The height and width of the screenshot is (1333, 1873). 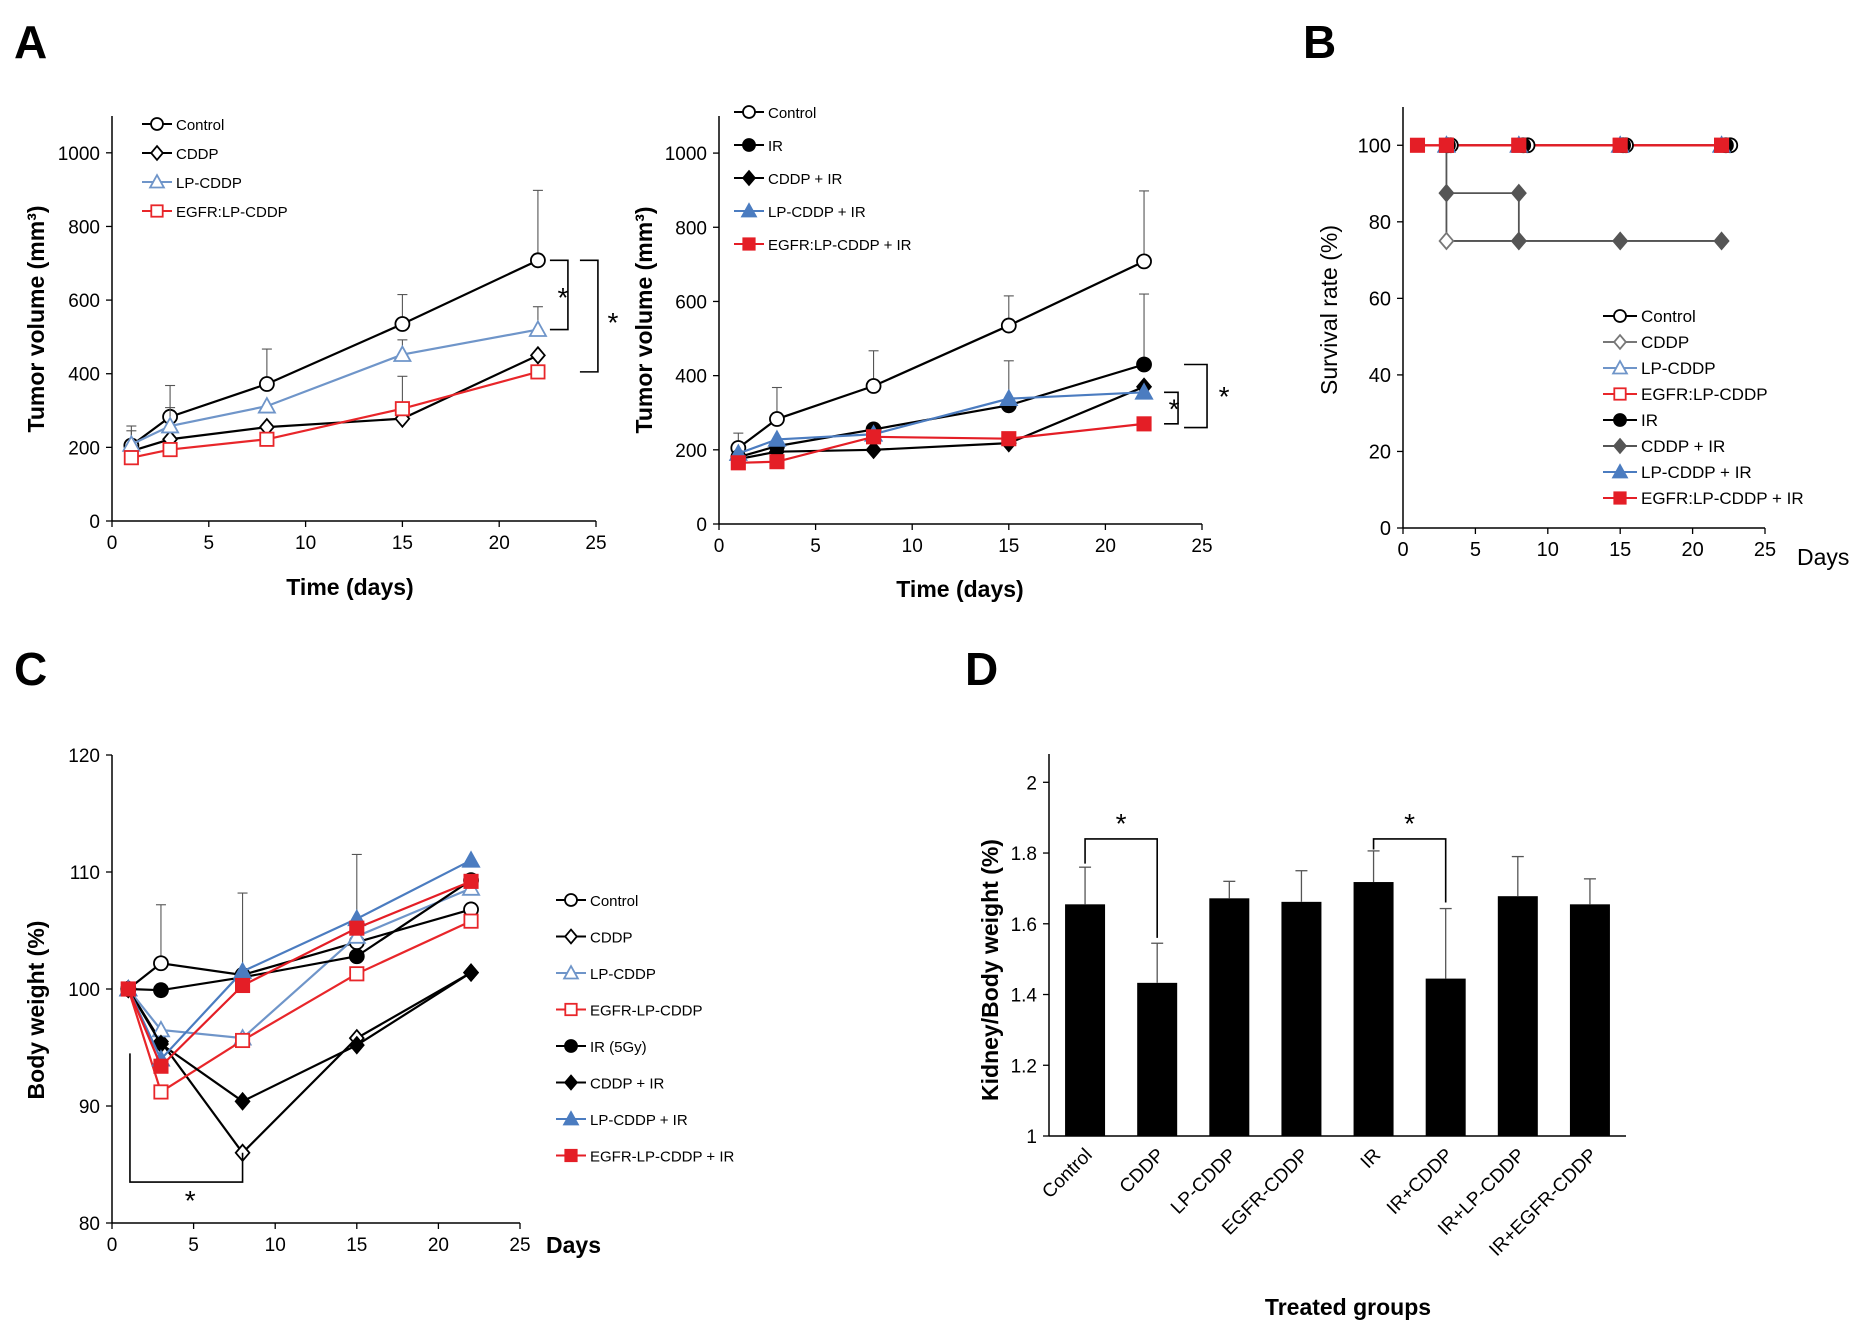 I want to click on y-tick-label: 40, so click(x=1380, y=376).